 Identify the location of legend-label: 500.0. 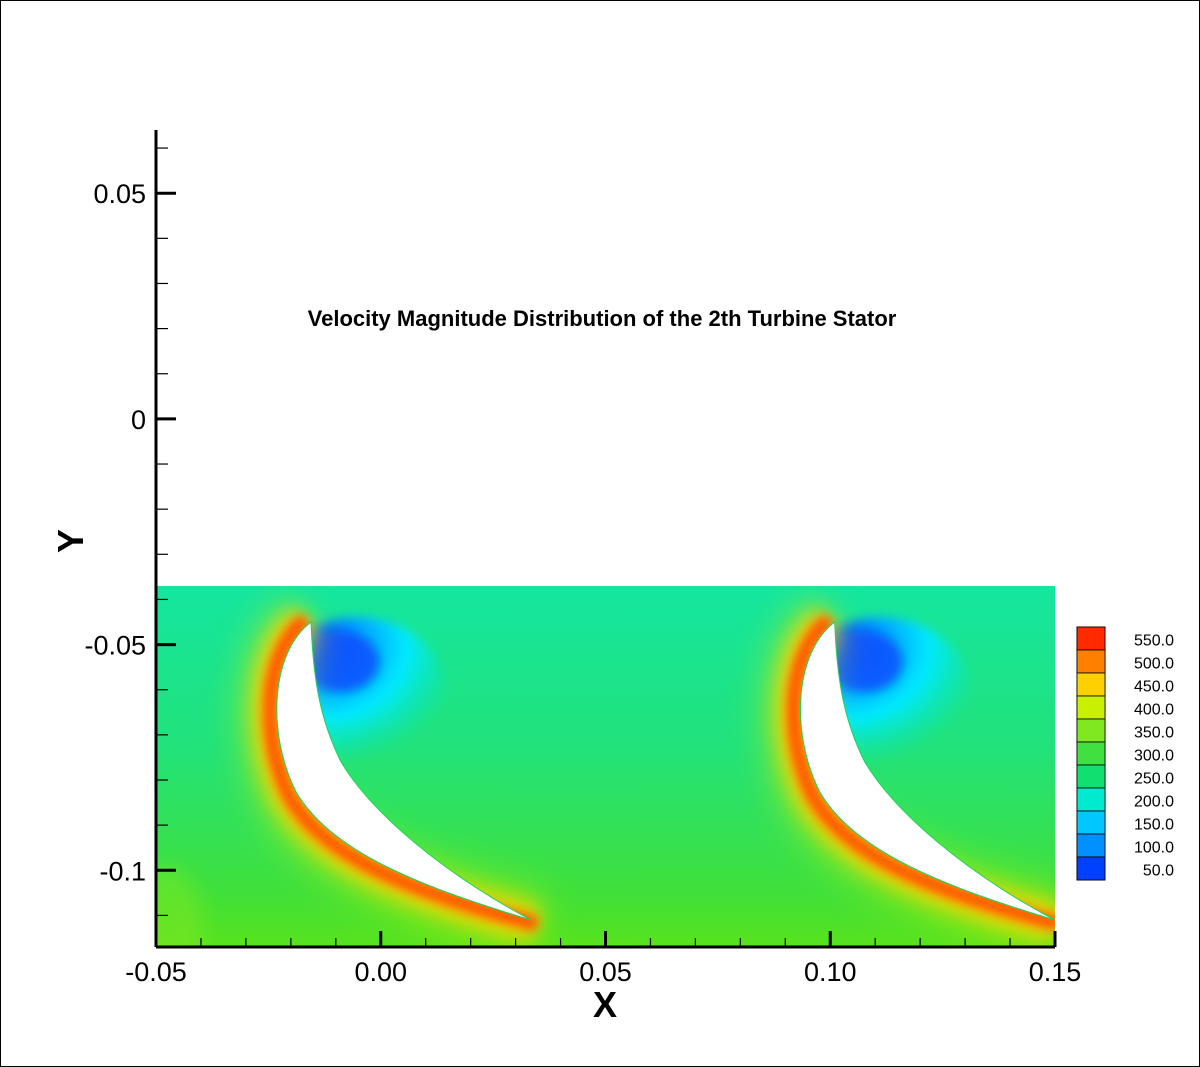
(1154, 664).